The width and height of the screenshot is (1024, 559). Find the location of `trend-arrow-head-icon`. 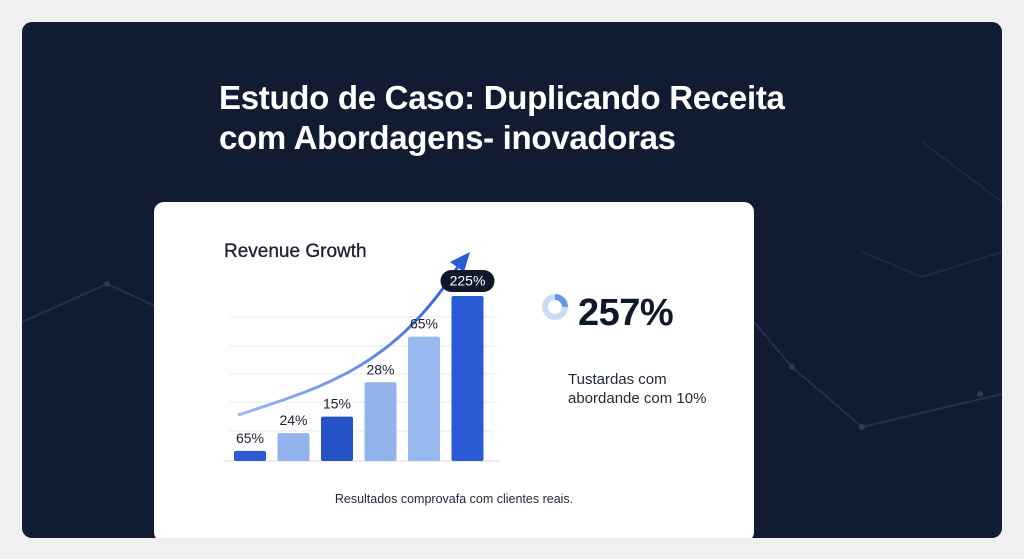

trend-arrow-head-icon is located at coordinates (460, 262).